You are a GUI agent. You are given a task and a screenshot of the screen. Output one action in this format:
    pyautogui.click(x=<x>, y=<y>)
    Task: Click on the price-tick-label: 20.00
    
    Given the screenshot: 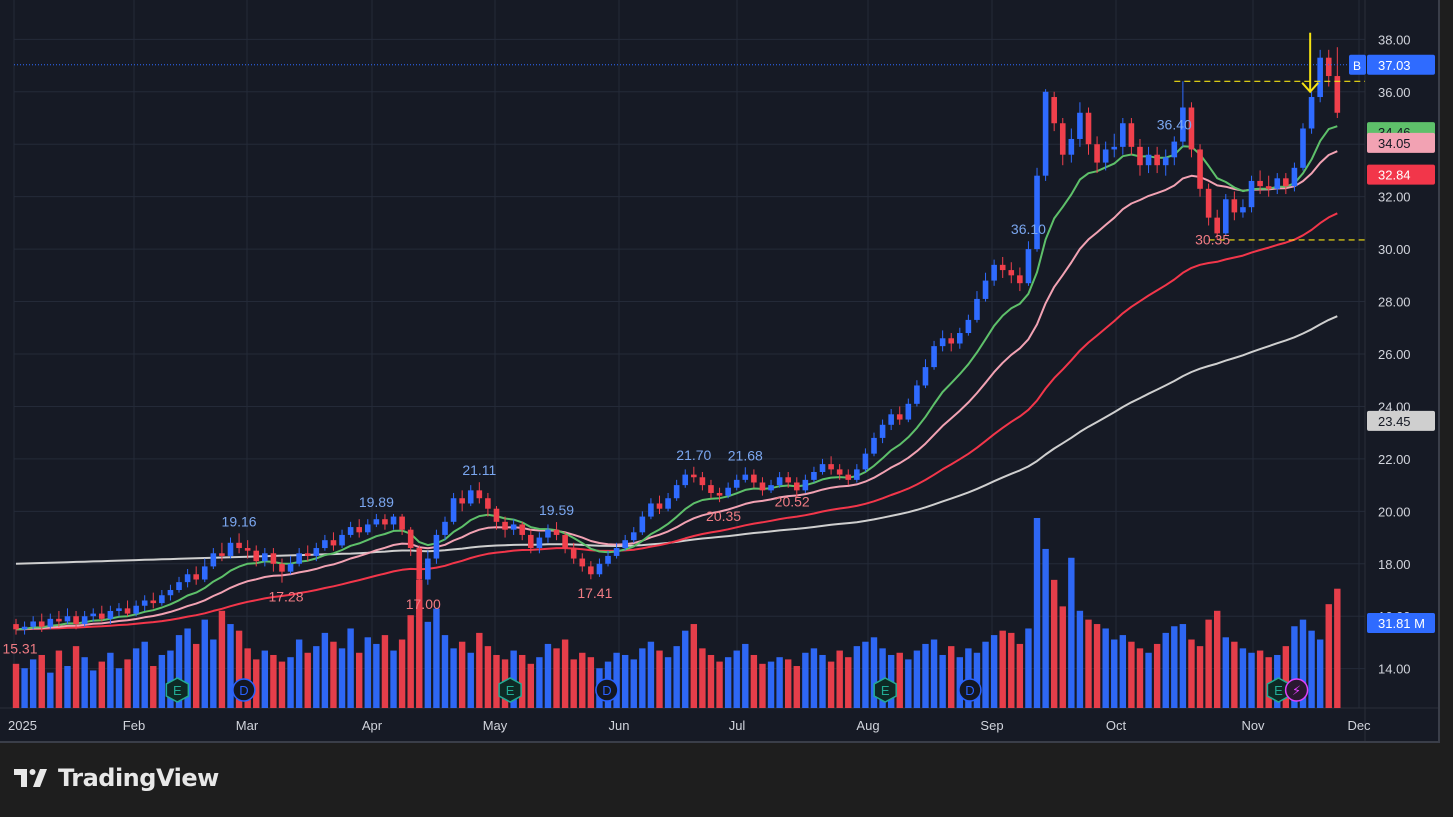 What is the action you would take?
    pyautogui.click(x=1394, y=511)
    